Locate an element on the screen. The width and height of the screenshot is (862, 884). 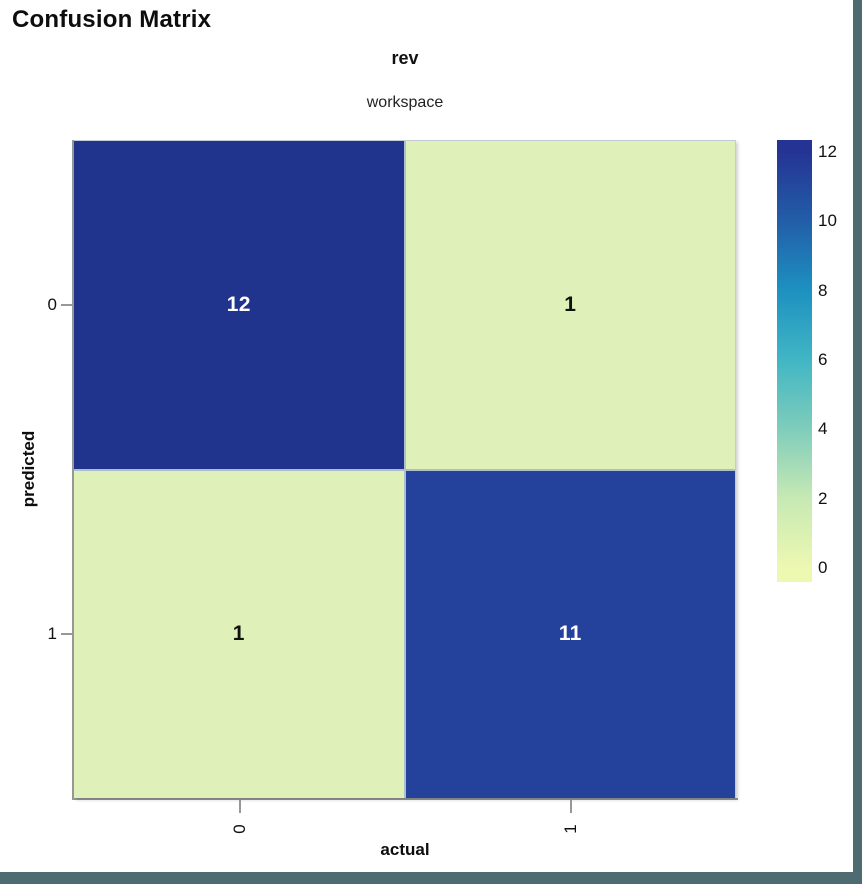
y-tick-label-0: 0 is located at coordinates (52, 304).